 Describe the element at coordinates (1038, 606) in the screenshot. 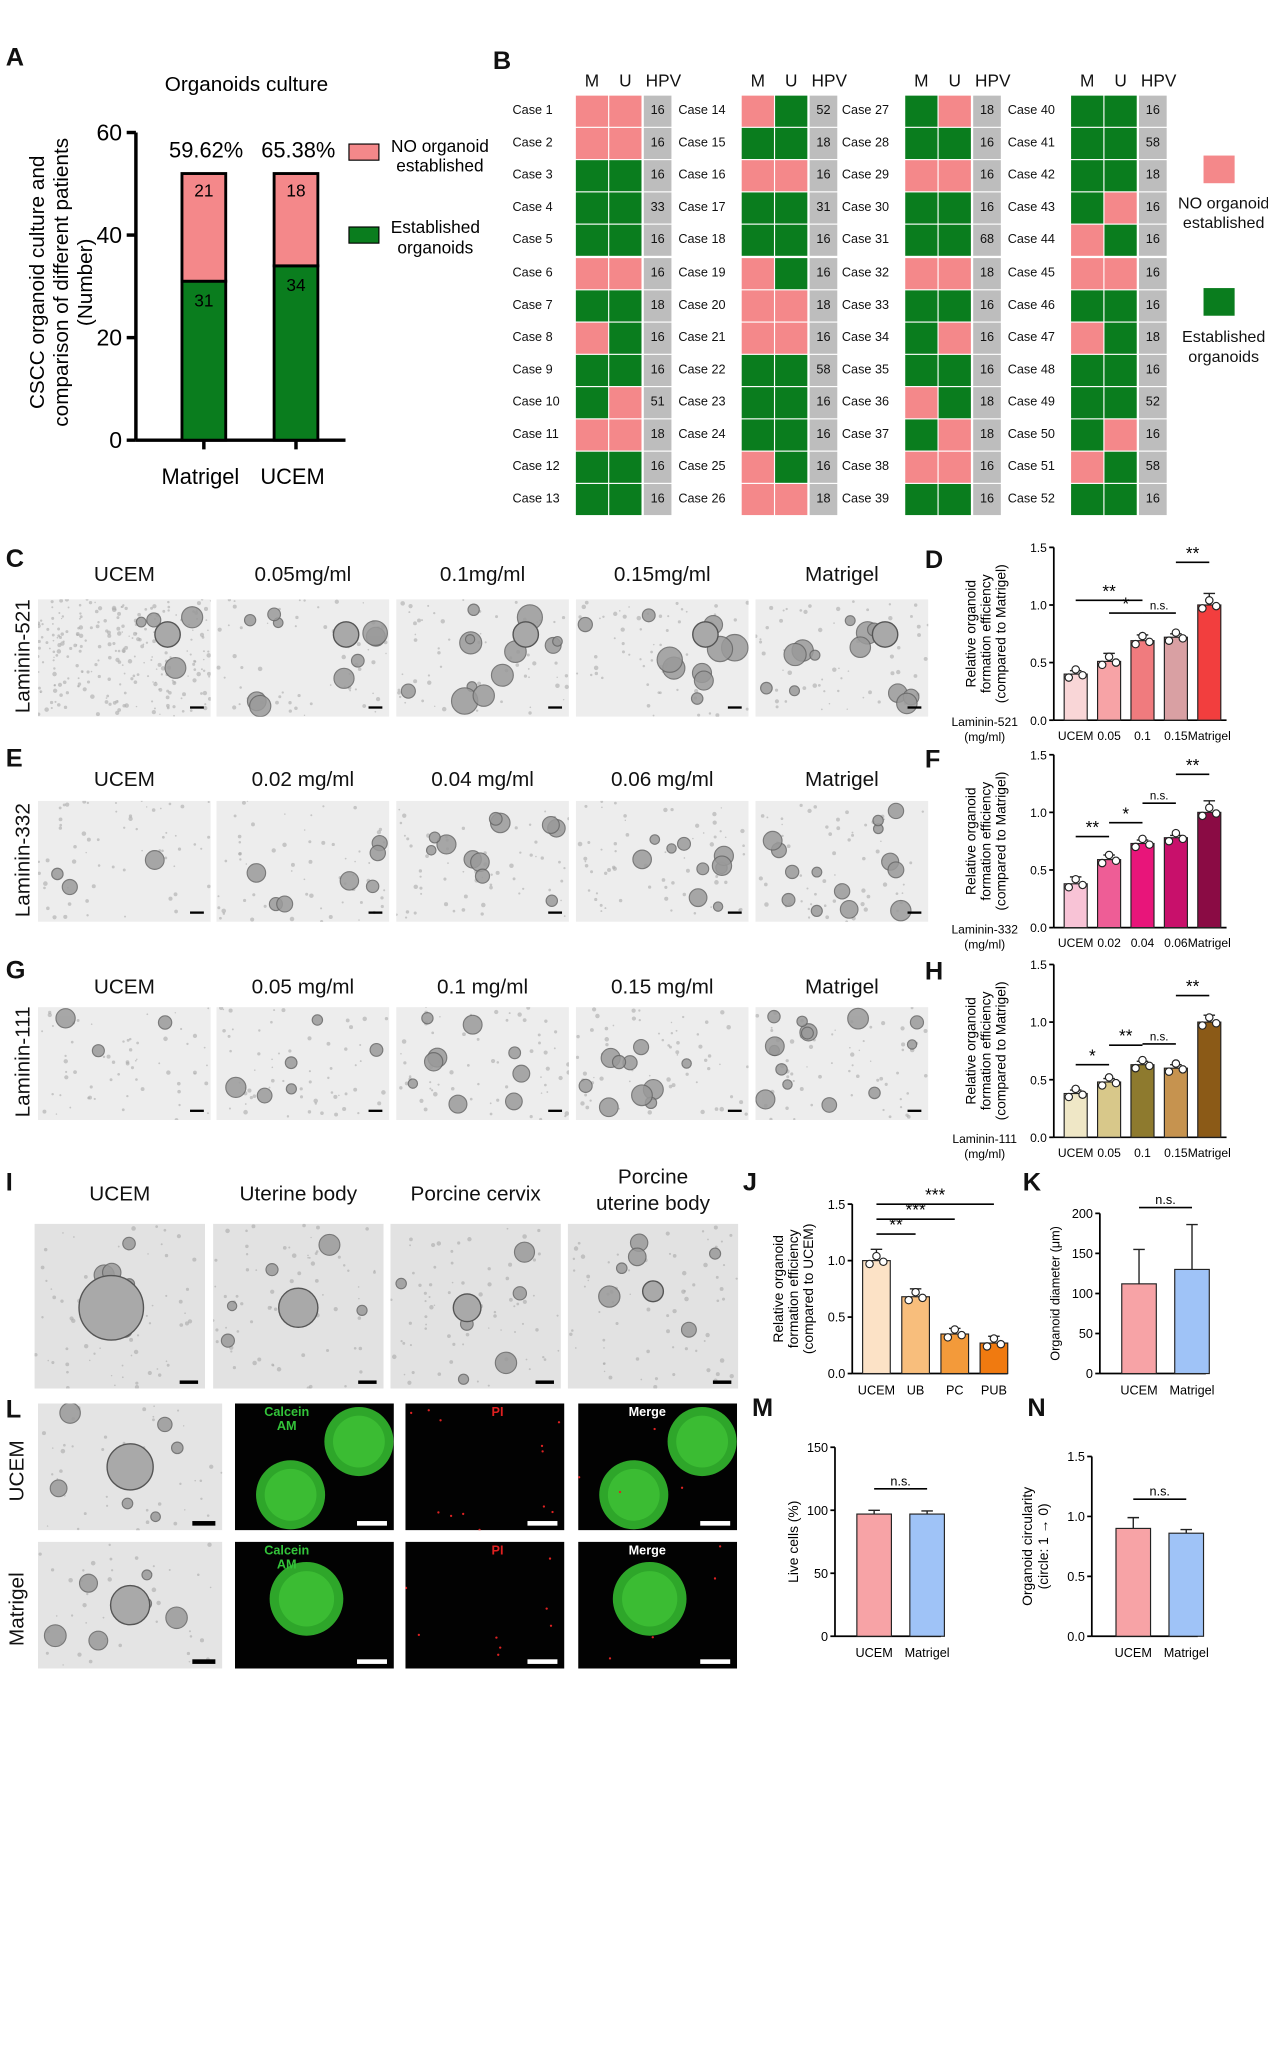

I see `y-tick-label: 1.0` at that location.